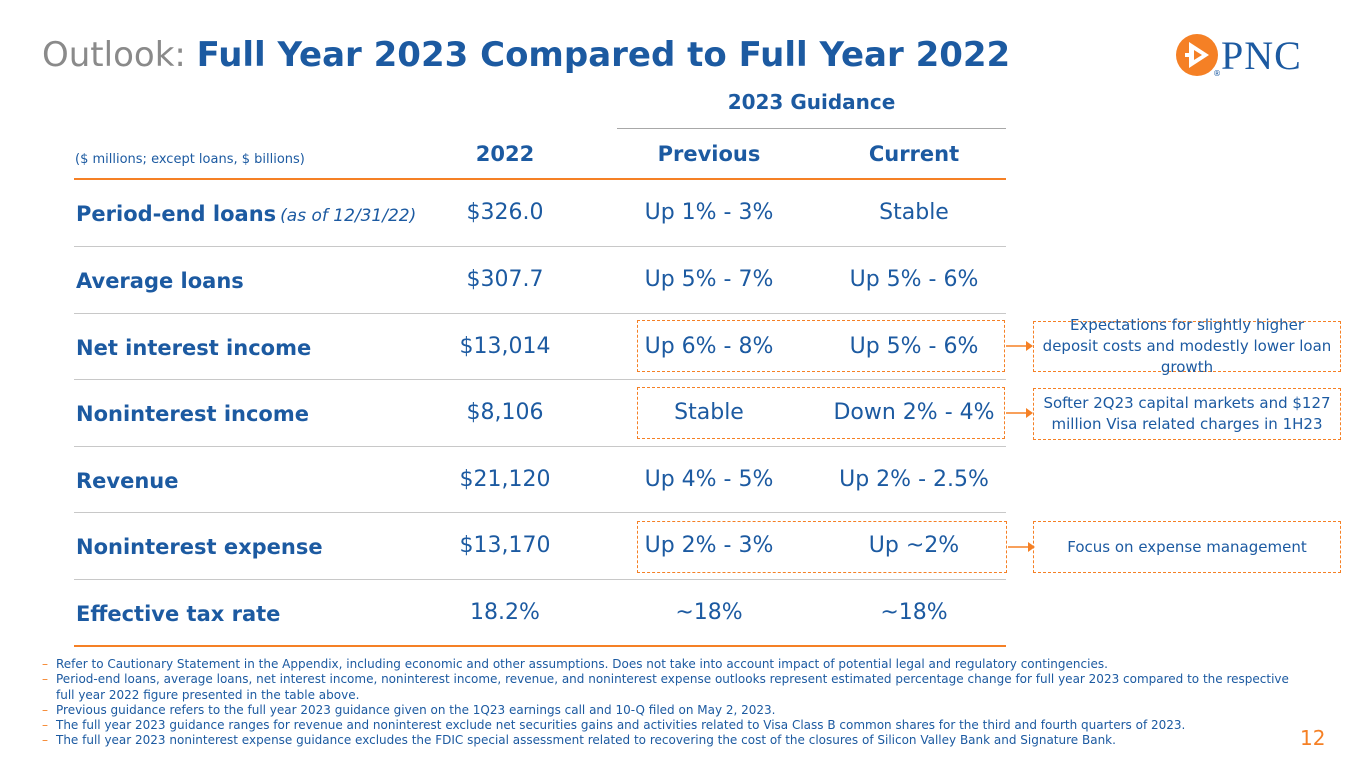 This screenshot has height=768, width=1365. I want to click on row-label: Noninterest income, so click(192, 414).